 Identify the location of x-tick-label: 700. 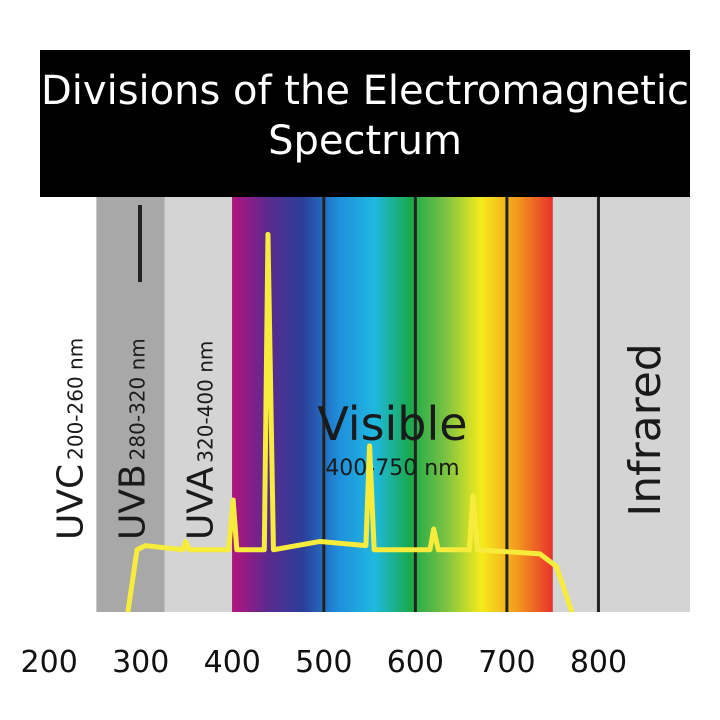
(506, 662).